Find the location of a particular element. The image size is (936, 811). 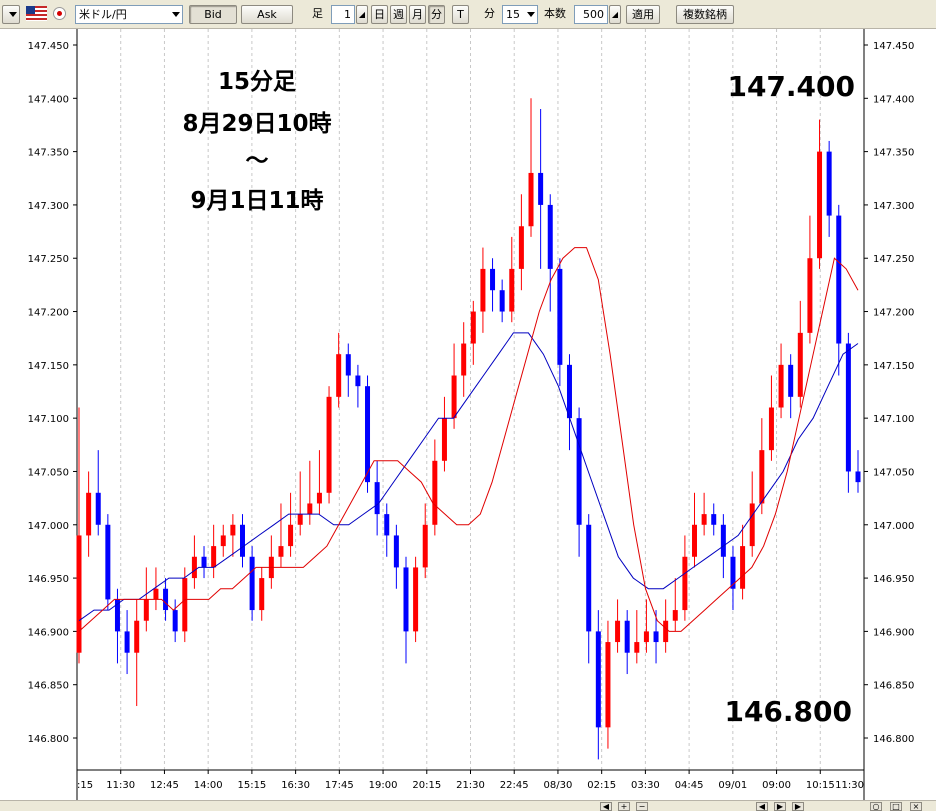

y-tick-label-left: 146.950 is located at coordinates (48, 579).